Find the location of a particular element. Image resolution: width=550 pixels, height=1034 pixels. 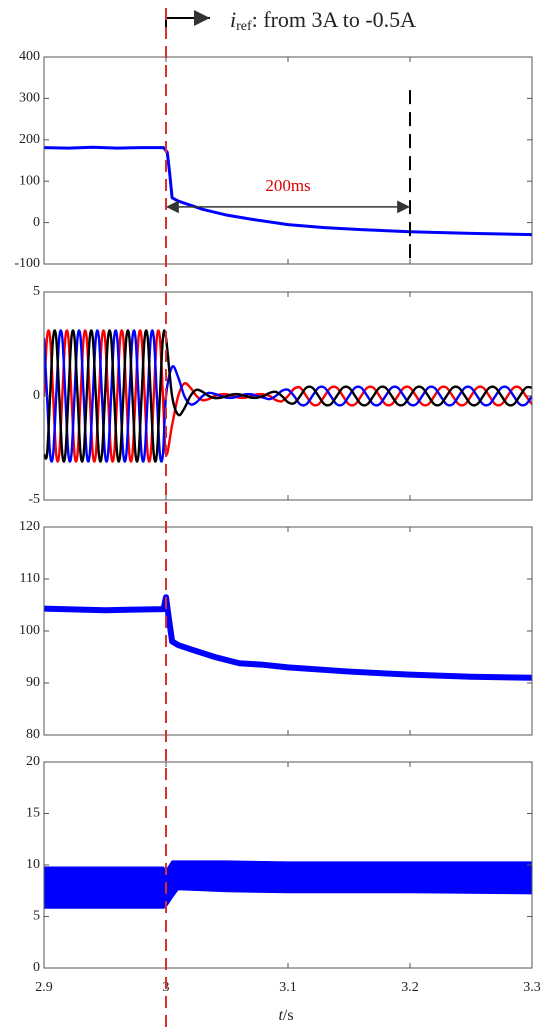

x-tick-label: 2.9 is located at coordinates (44, 987).